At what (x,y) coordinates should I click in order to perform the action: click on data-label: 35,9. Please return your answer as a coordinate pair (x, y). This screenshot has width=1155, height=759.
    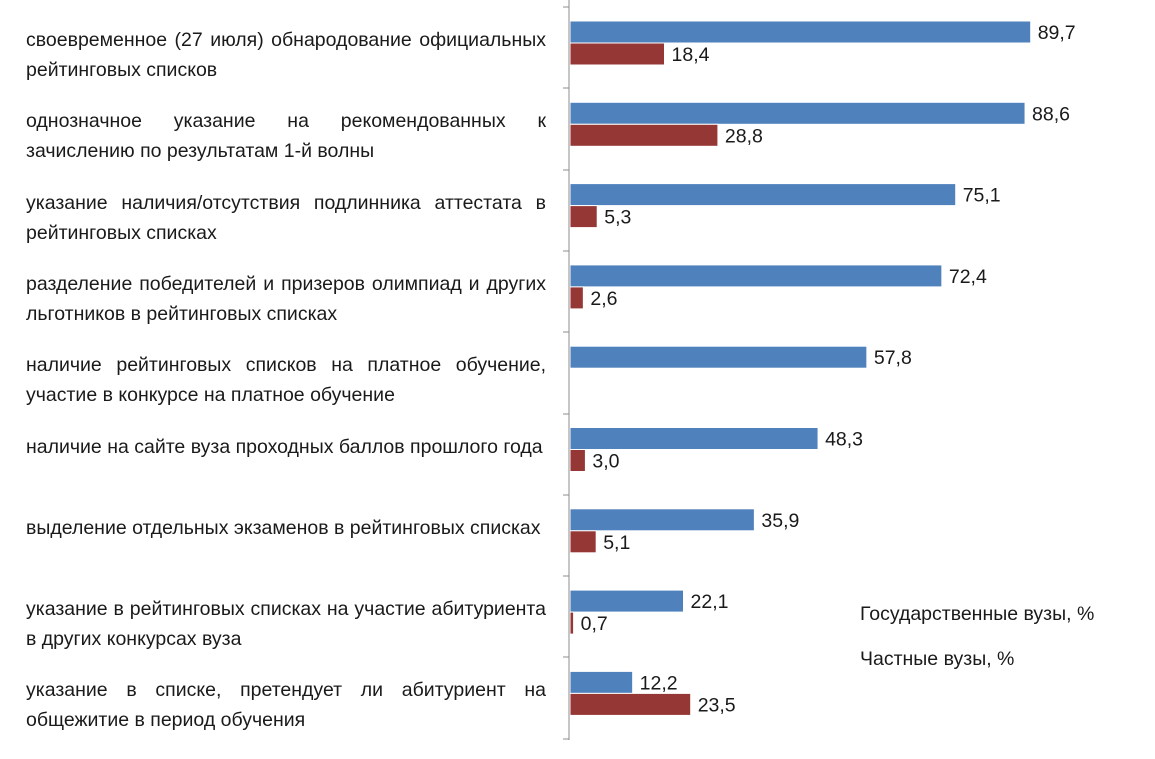
    Looking at the image, I should click on (780, 521).